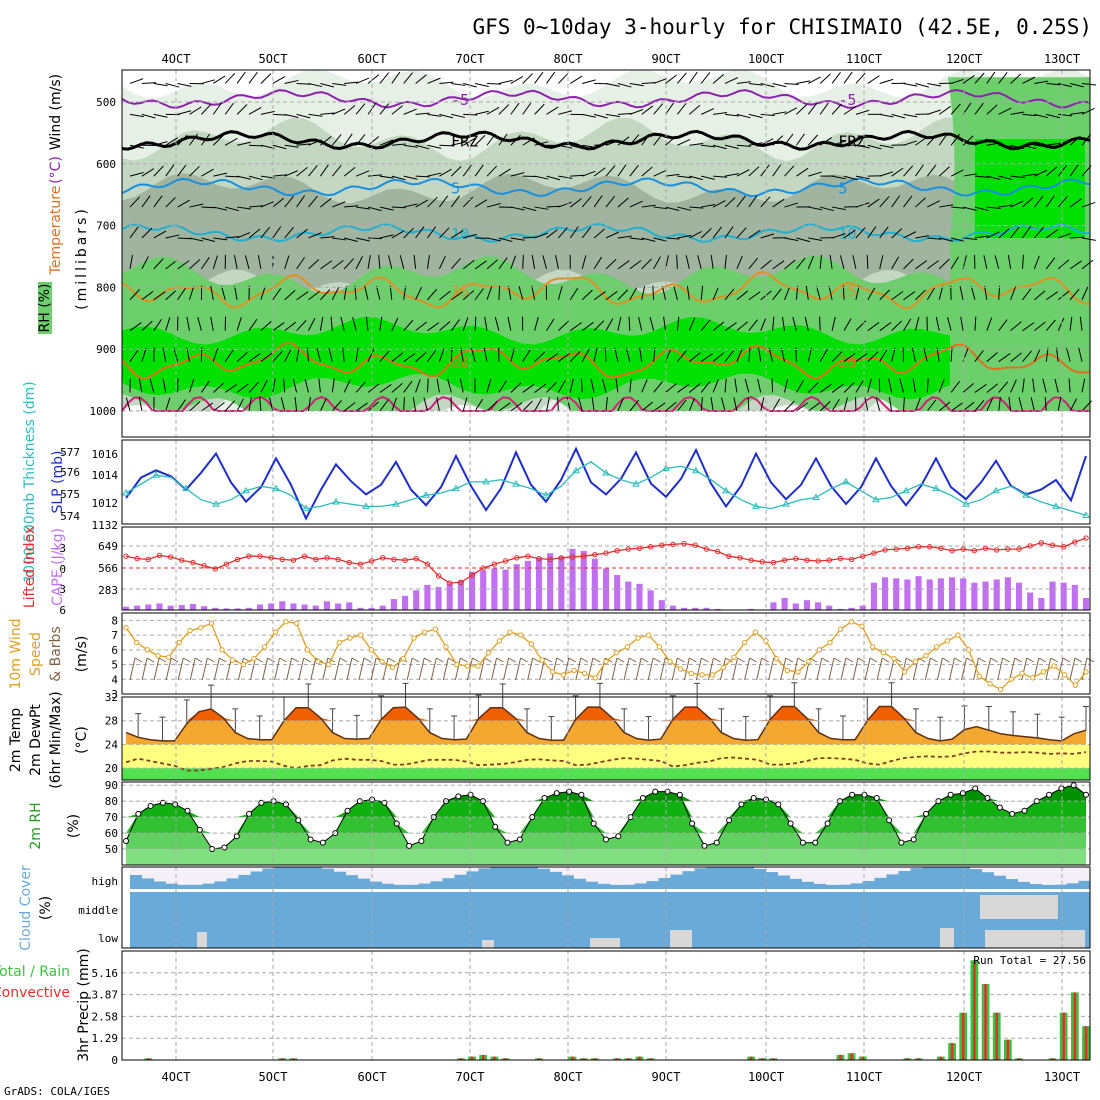 The image size is (1100, 1100). What do you see at coordinates (56, 739) in the screenshot?
I see `temp-label-3: (6hr Min/Max)` at bounding box center [56, 739].